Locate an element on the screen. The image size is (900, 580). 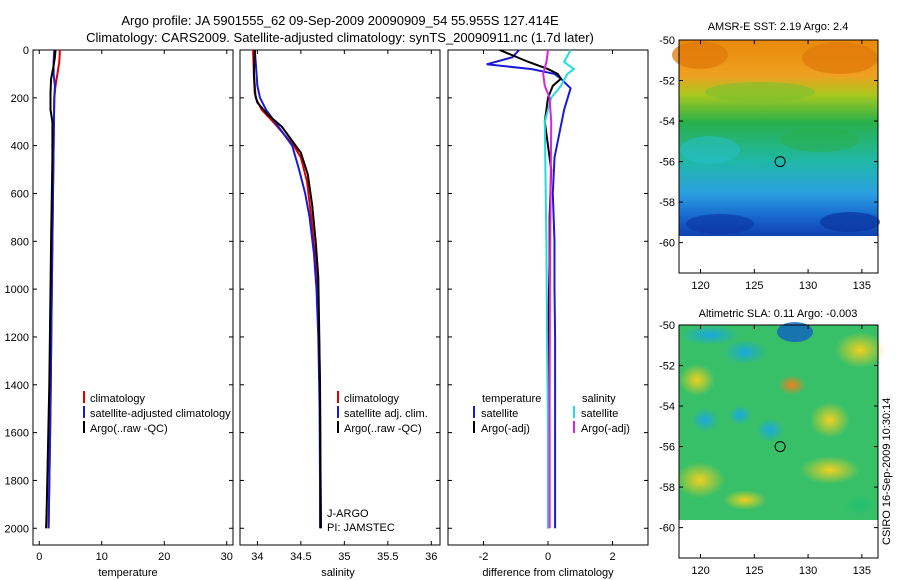
x-tick-label: -2 is located at coordinates (484, 557).